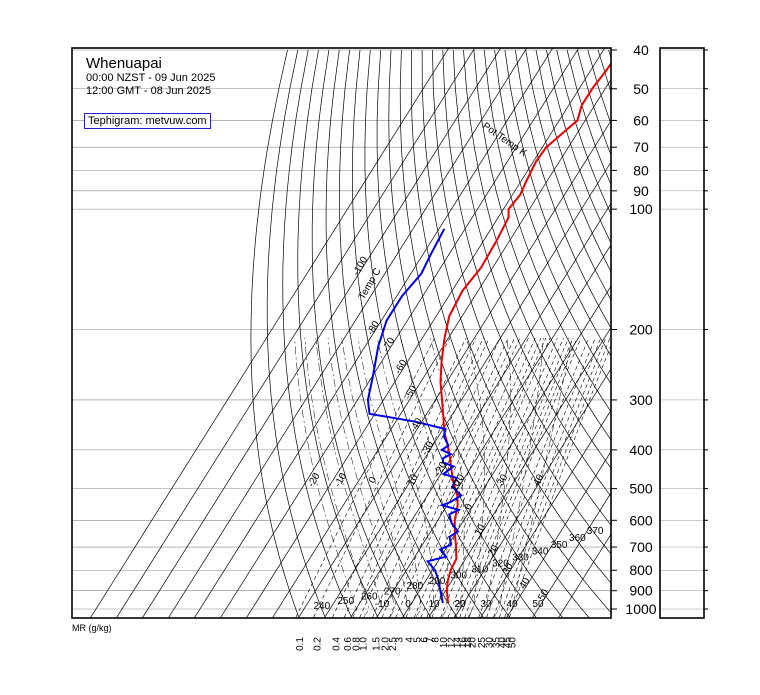  What do you see at coordinates (641, 209) in the screenshot?
I see `pressure-label: 100` at bounding box center [641, 209].